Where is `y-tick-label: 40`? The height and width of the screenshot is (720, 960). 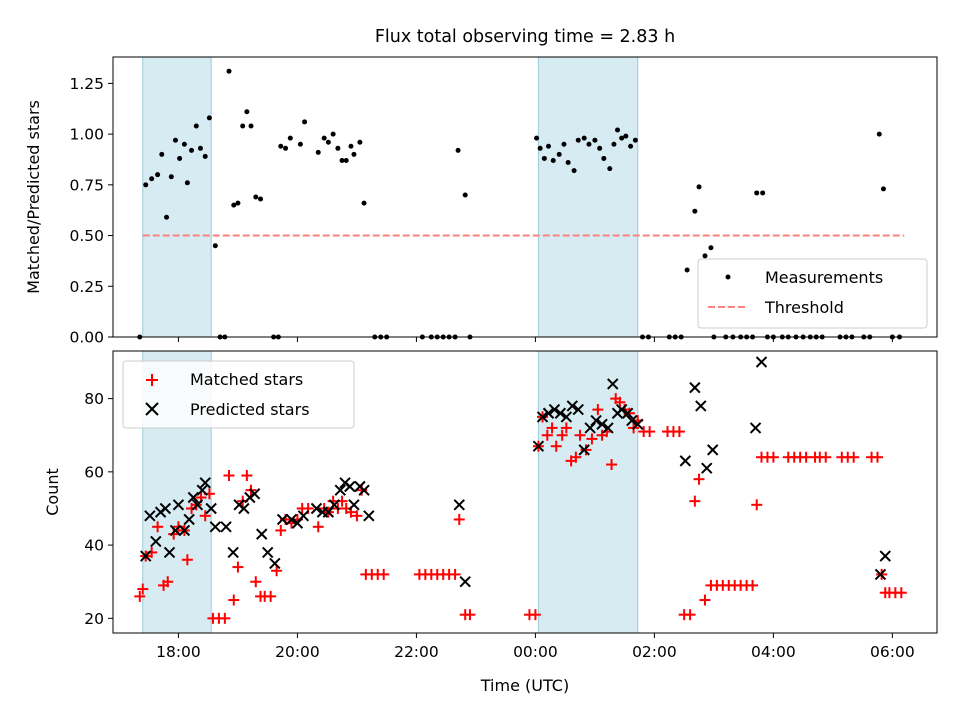
y-tick-label: 40 is located at coordinates (94, 546).